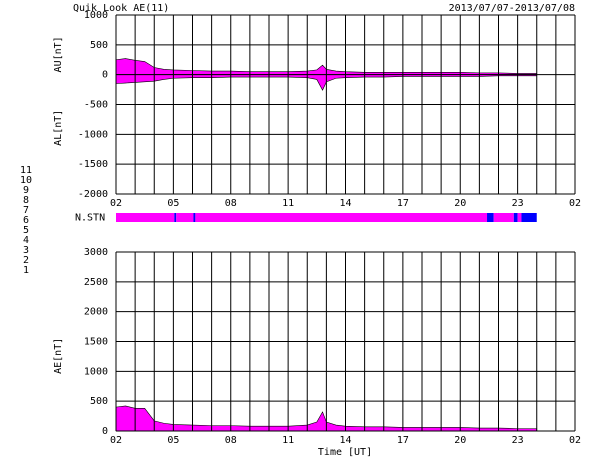  I want to click on date-range: 2013/07/07-2013/07/08, so click(512, 8).